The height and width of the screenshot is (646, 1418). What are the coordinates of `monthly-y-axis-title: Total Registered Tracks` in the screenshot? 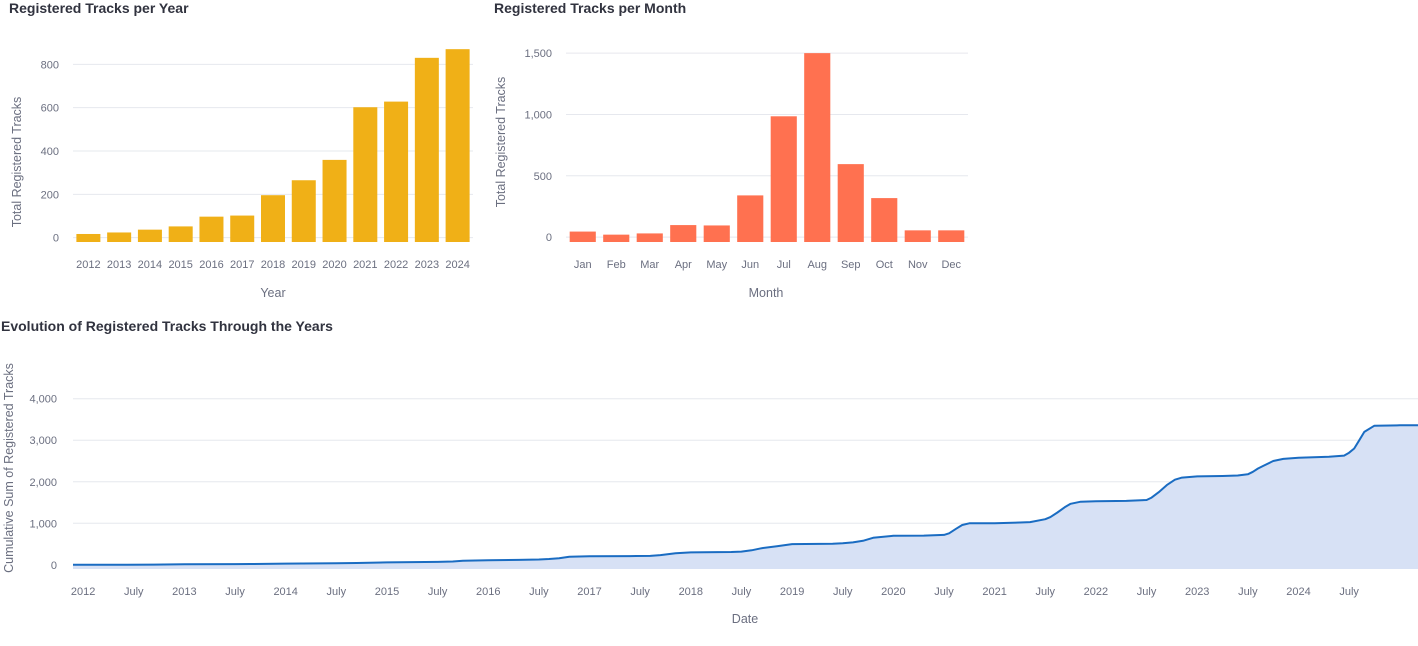 It's located at (501, 142).